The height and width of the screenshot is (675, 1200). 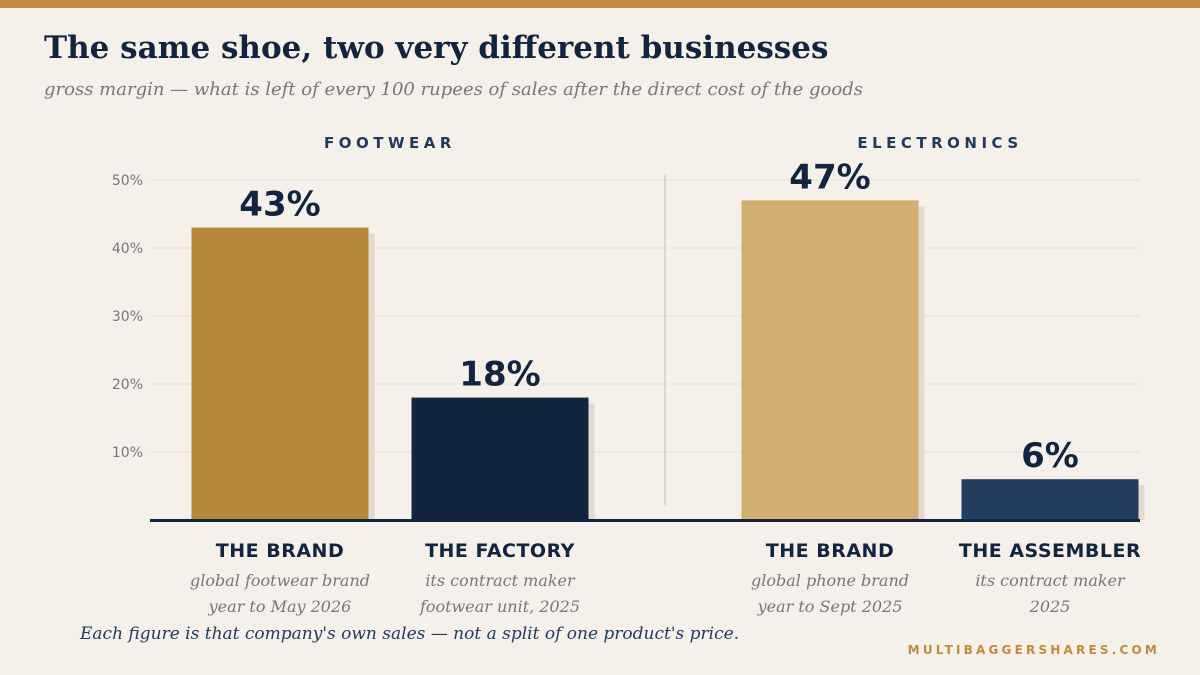 What do you see at coordinates (829, 177) in the screenshot?
I see `bar-value-label: 47%` at bounding box center [829, 177].